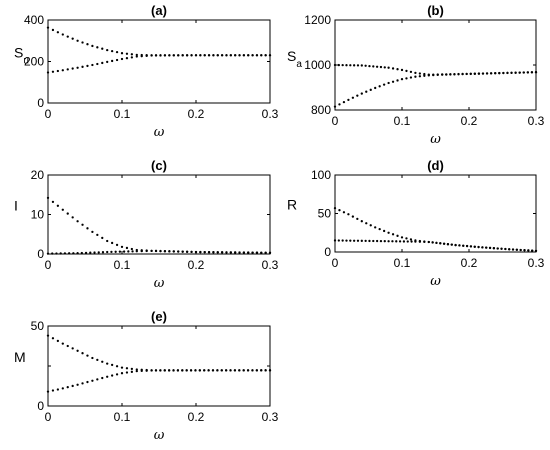  I want to click on panel-c: (c) 0 0.1 0.2 0.3 0 10 20 ω I, so click(146, 224).